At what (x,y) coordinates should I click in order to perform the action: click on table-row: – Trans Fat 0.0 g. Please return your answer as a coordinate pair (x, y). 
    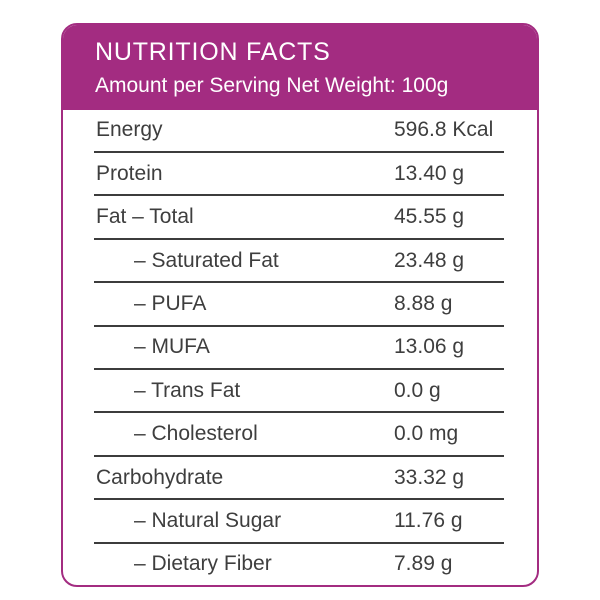
    Looking at the image, I should click on (299, 392).